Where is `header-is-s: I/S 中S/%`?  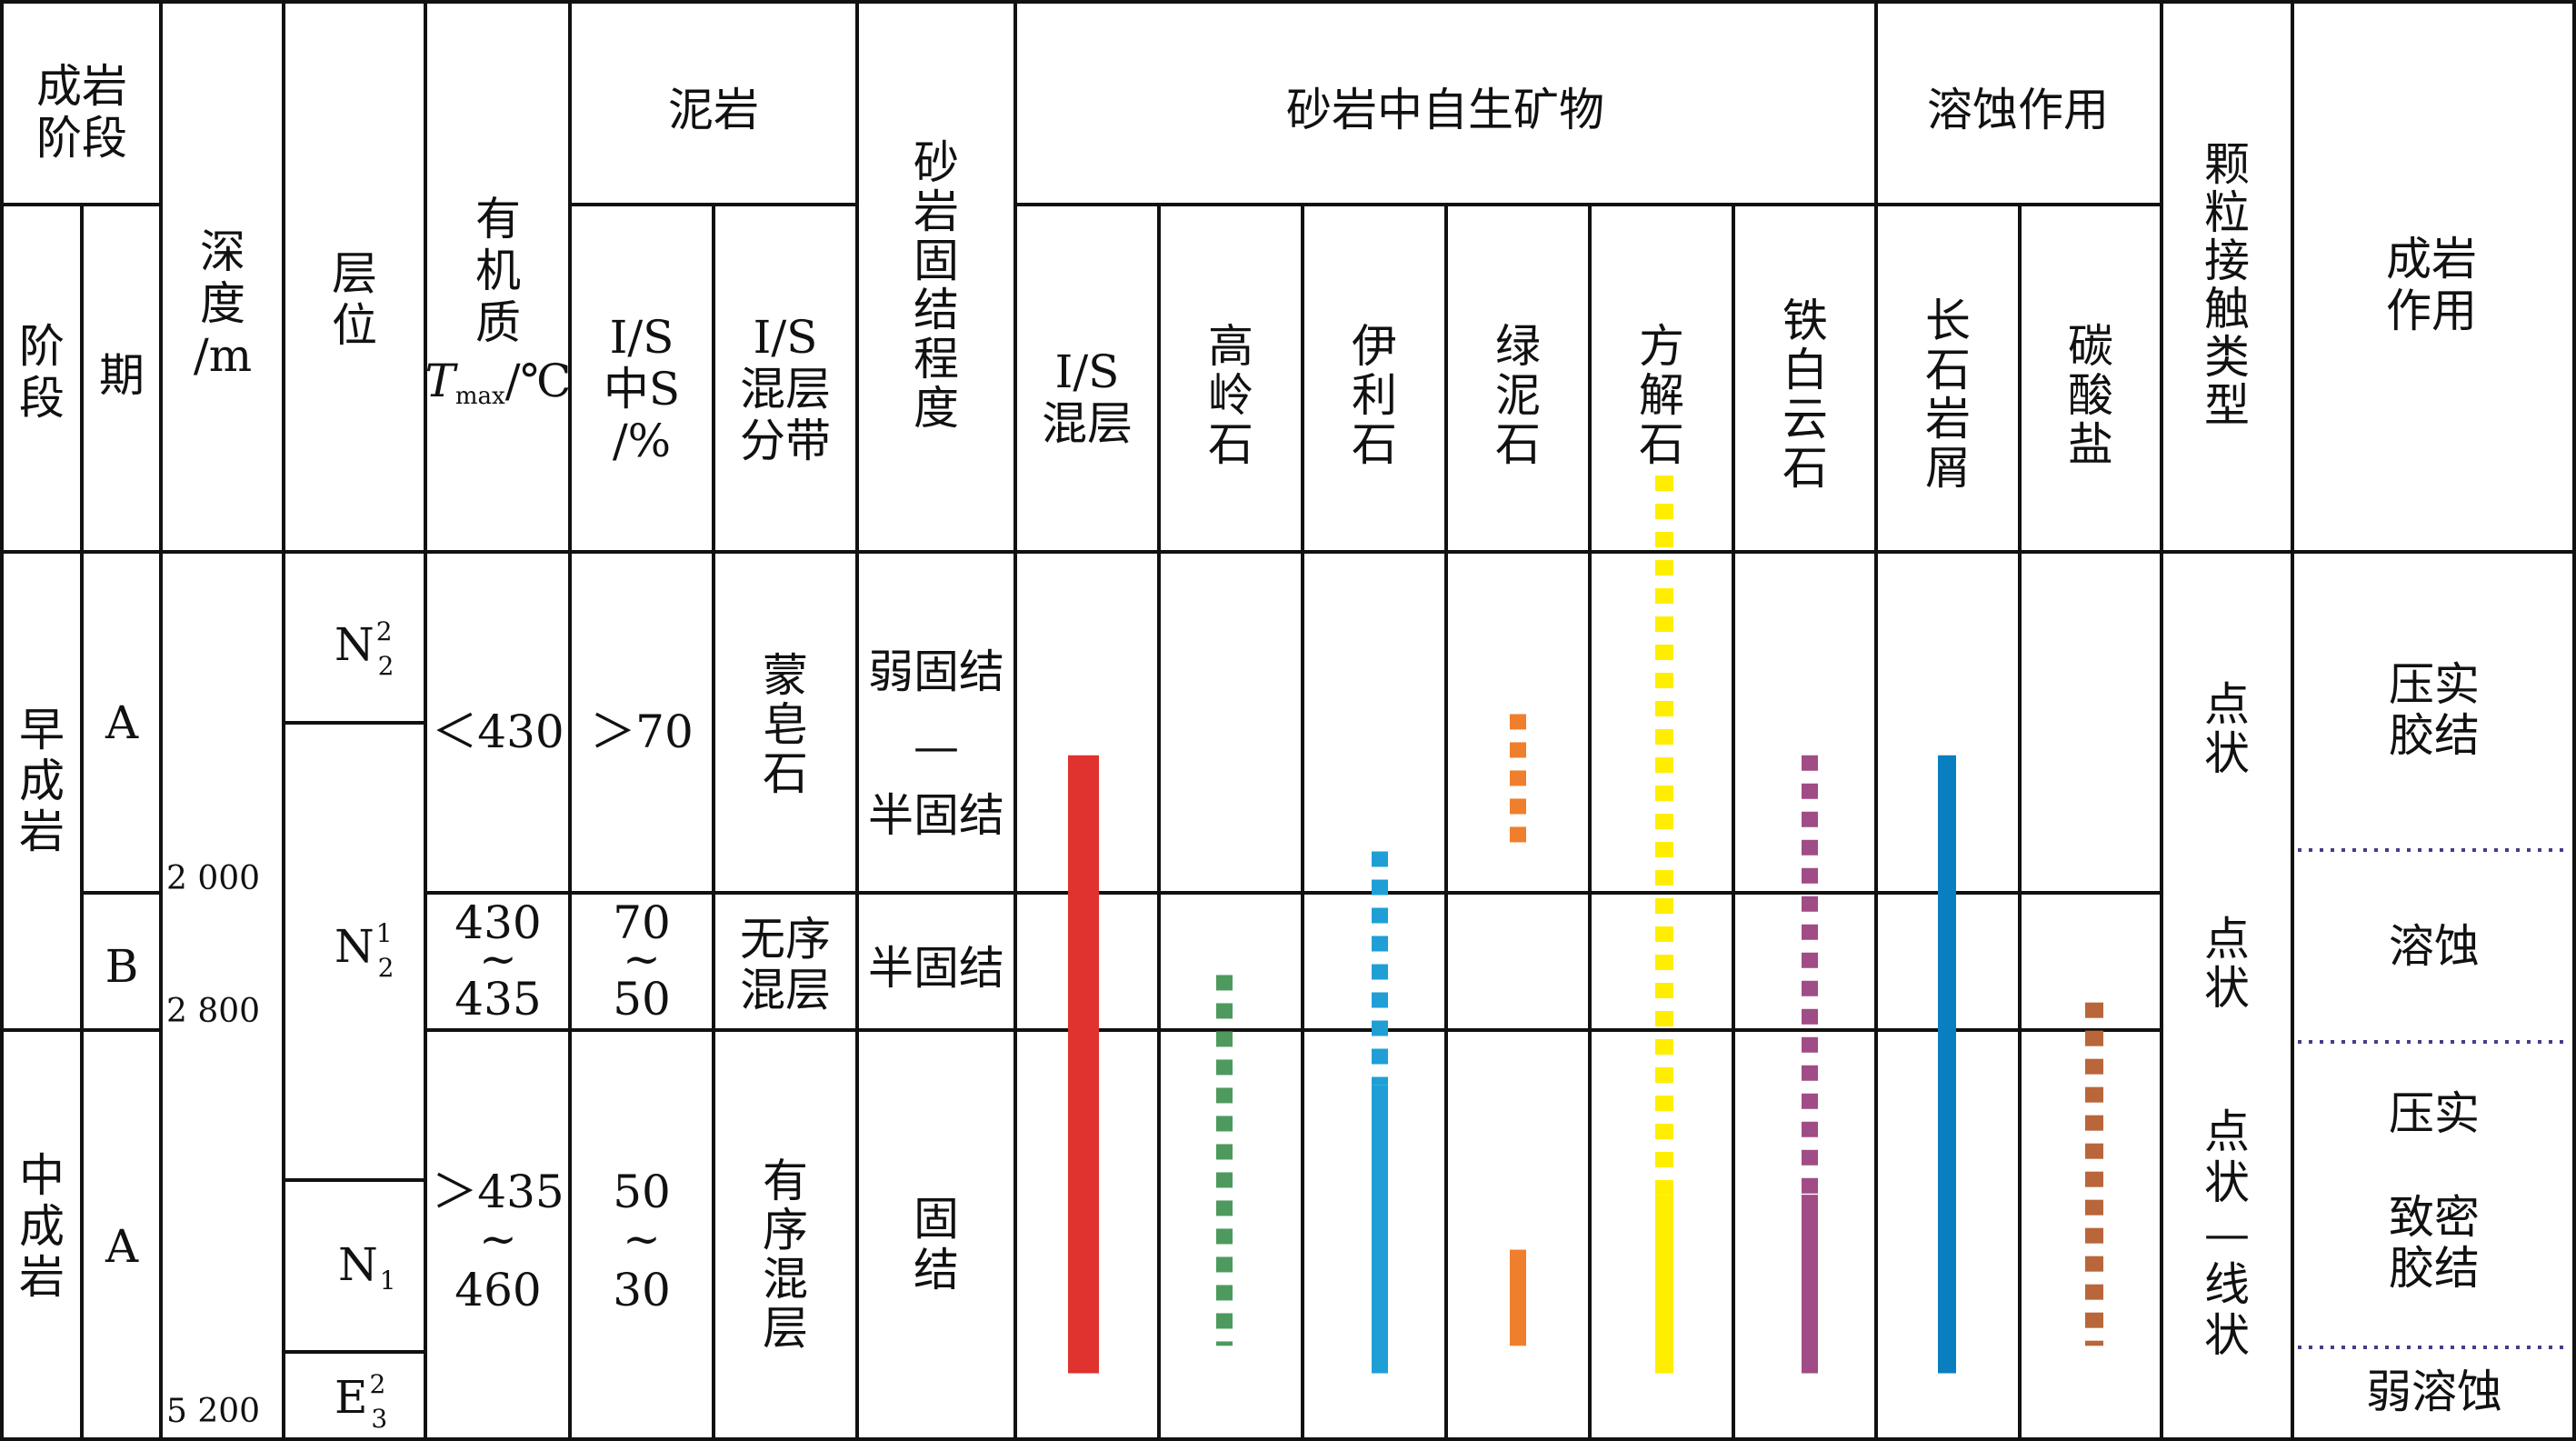 header-is-s: I/S 中S/% is located at coordinates (642, 389).